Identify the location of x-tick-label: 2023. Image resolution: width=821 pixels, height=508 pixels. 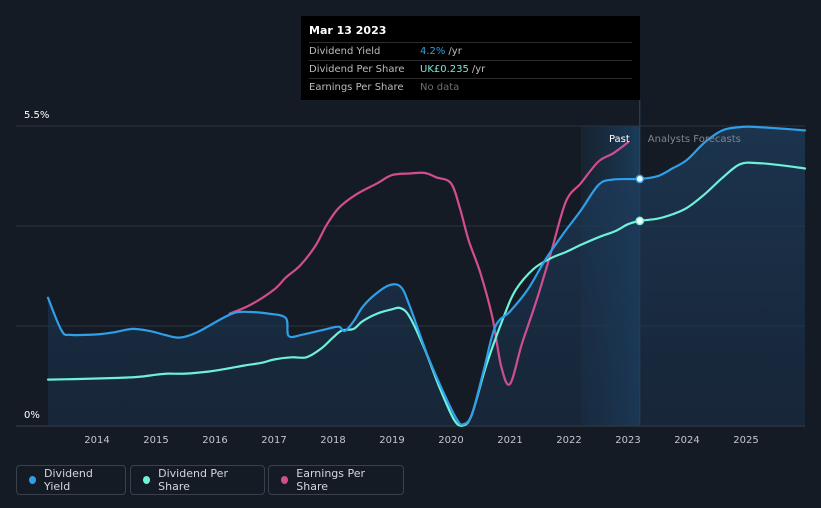
(627, 440).